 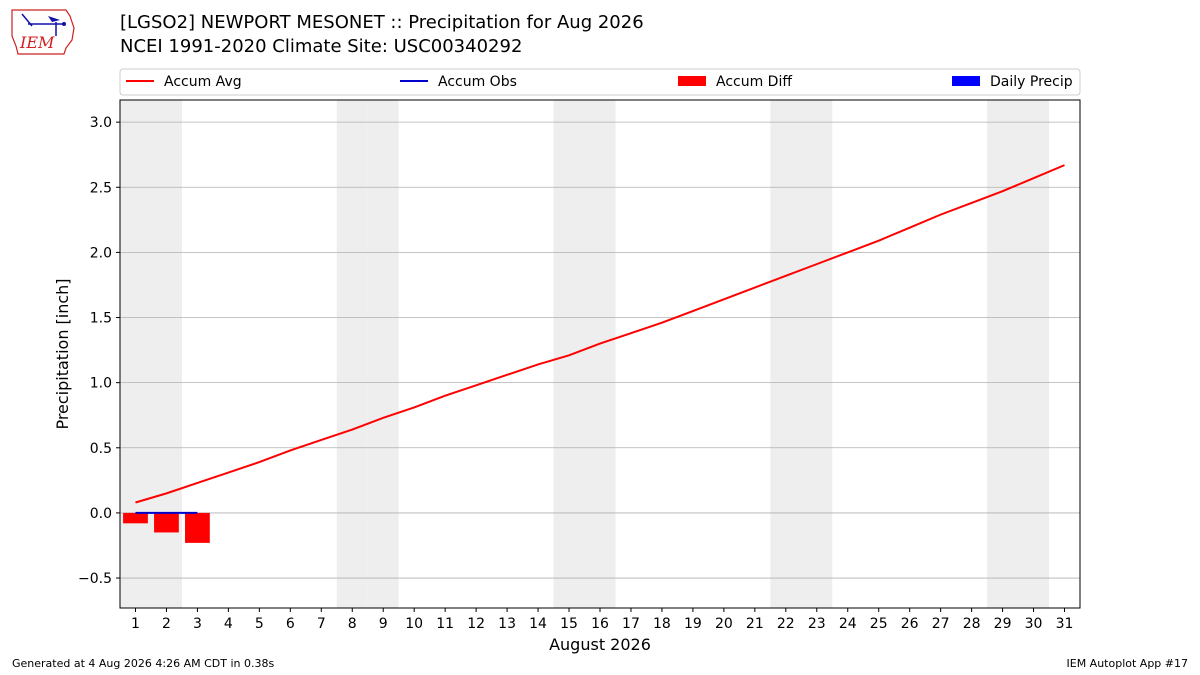 I want to click on x-tick-label: 26, so click(x=910, y=624).